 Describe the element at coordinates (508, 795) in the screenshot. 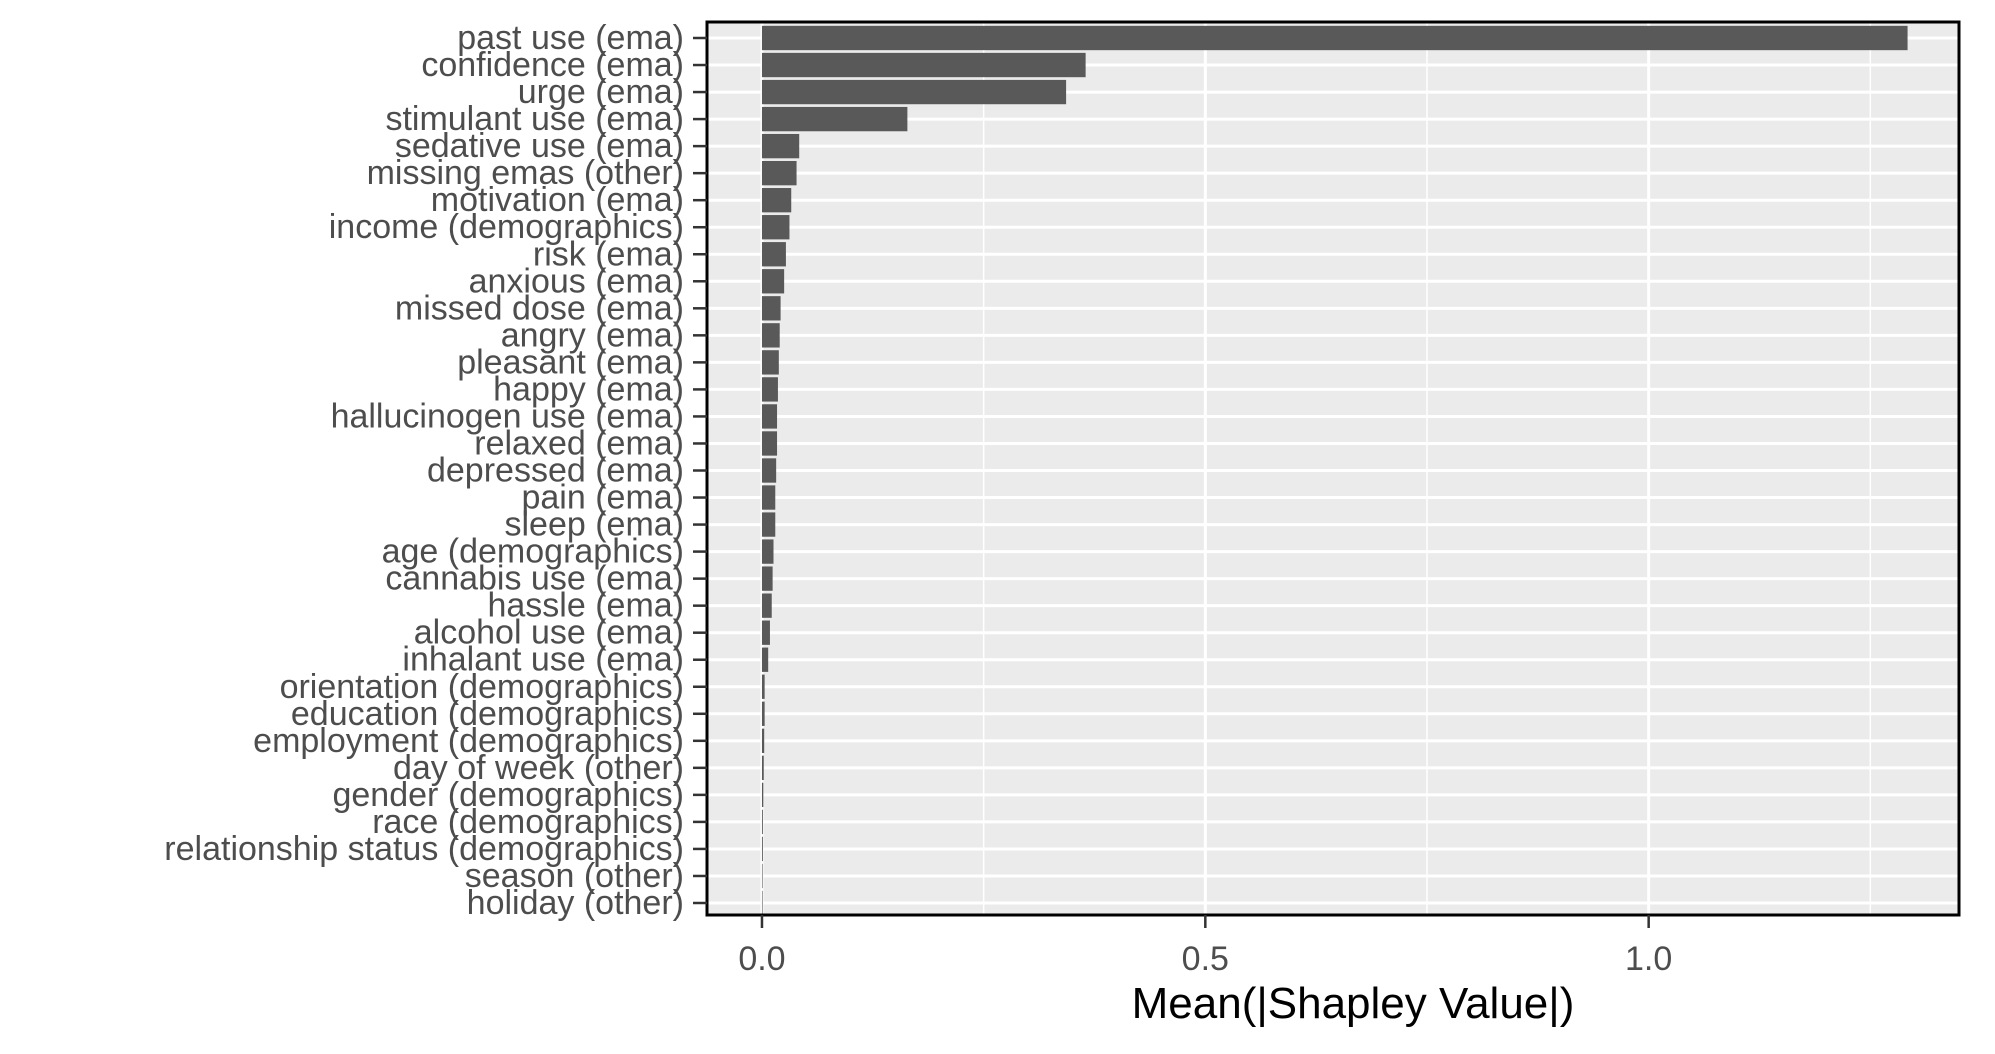

I see `category-label: gender (demographics)` at that location.